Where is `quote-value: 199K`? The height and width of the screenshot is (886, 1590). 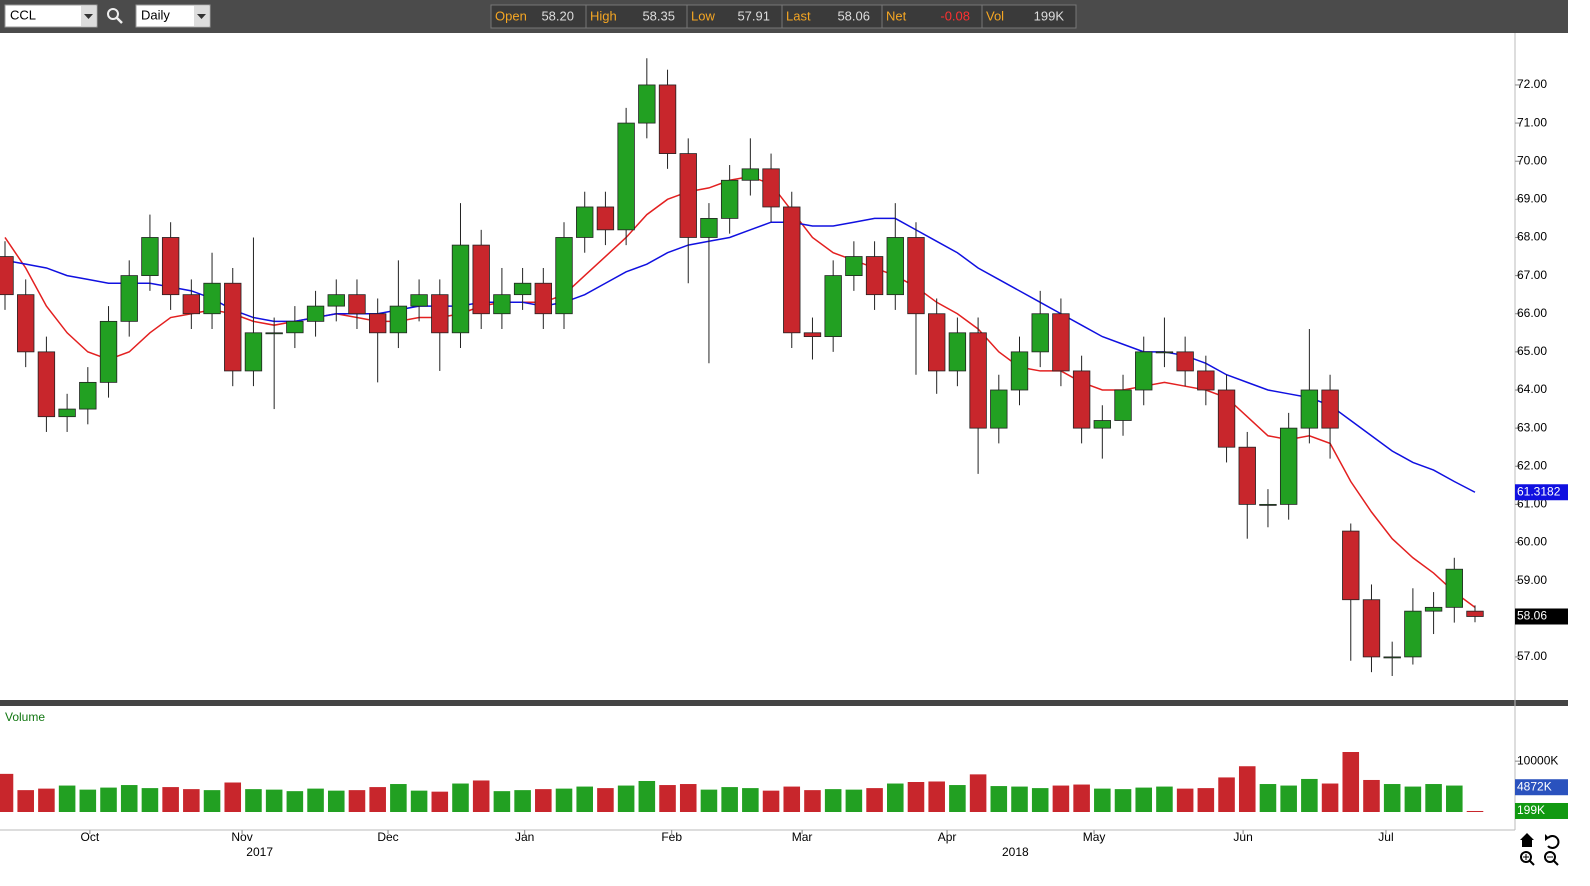
quote-value: 199K is located at coordinates (1049, 15).